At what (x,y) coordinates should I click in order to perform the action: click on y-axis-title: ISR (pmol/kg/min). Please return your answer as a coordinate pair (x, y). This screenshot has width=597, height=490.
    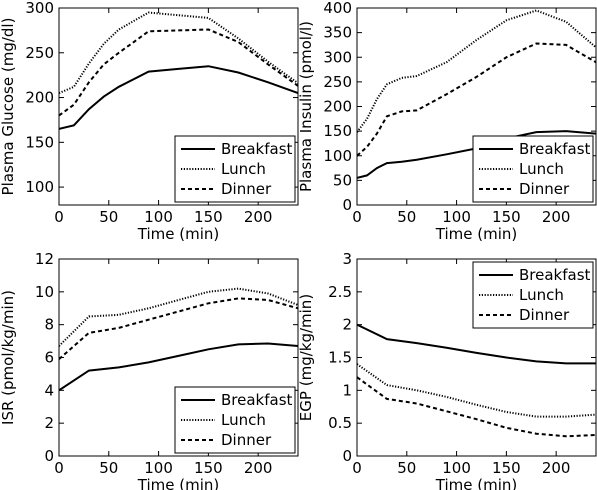
    Looking at the image, I should click on (8, 357).